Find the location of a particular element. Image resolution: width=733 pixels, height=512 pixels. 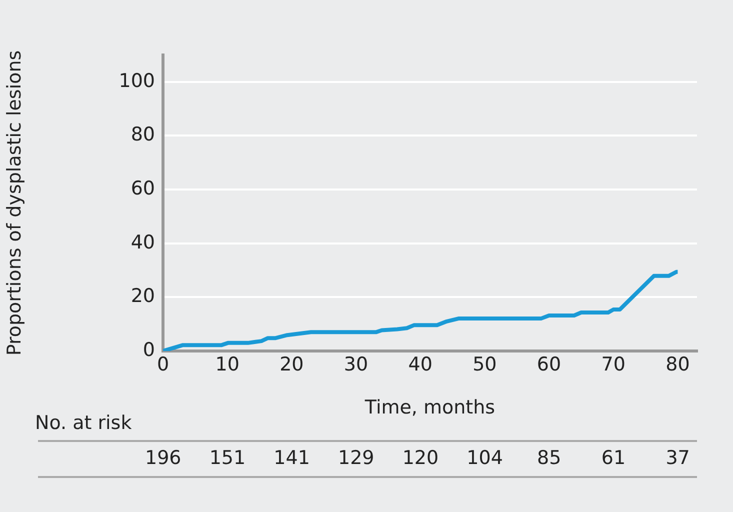

text: 37 is located at coordinates (678, 458).